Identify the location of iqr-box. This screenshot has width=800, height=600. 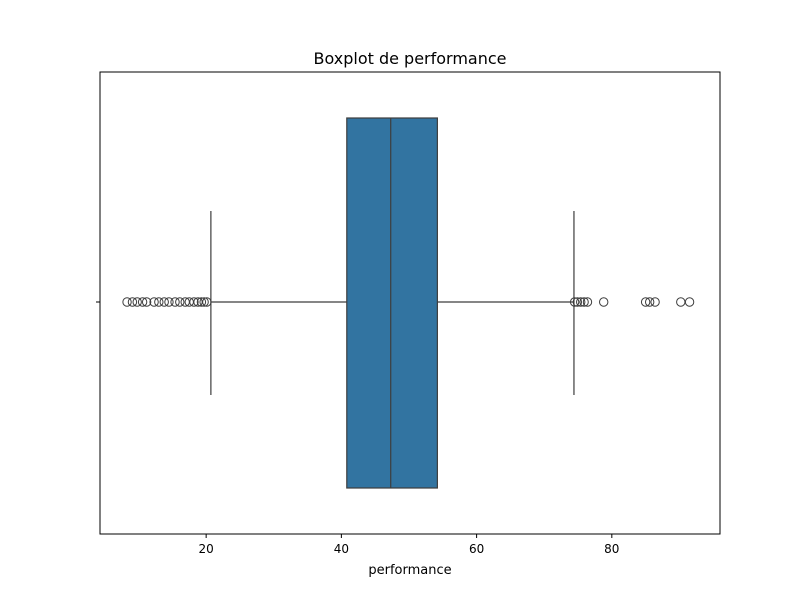
(392, 303).